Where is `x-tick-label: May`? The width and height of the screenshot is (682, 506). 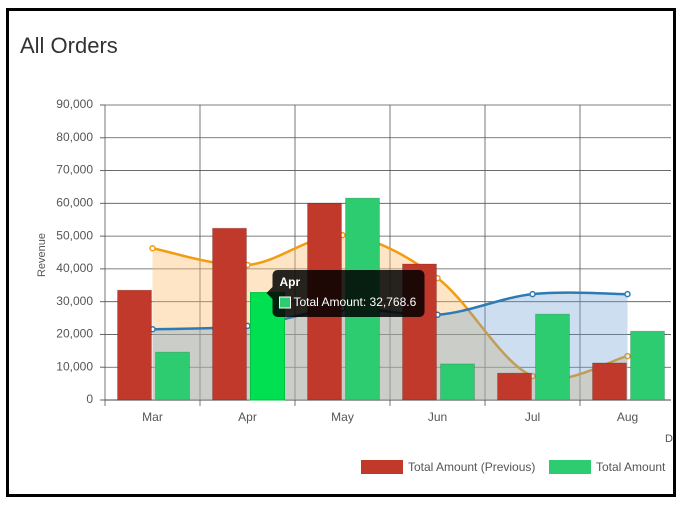
x-tick-label: May is located at coordinates (342, 417).